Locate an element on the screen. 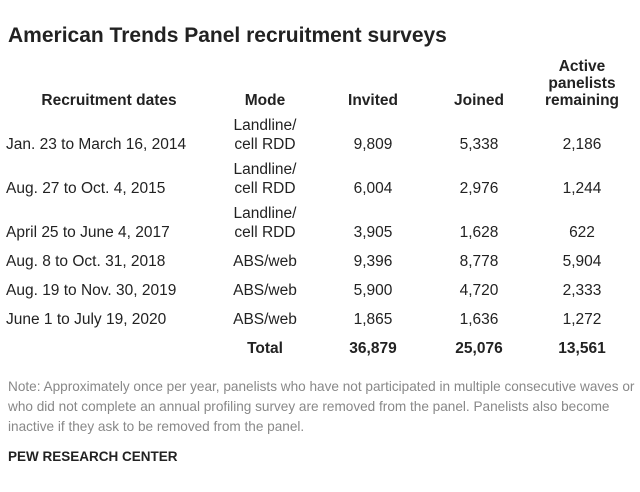  table-cell: 36,879 is located at coordinates (373, 348).